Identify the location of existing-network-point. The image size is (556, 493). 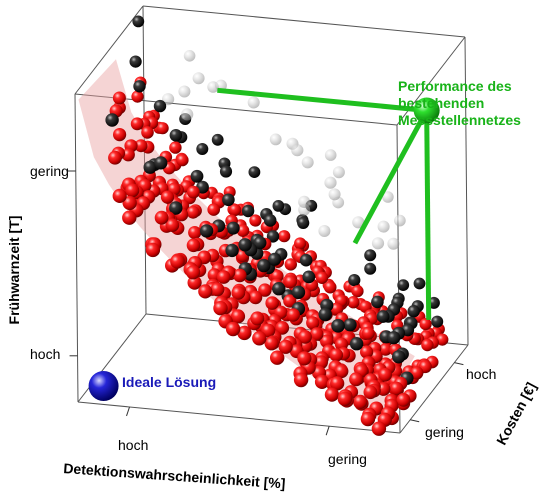
(426, 110).